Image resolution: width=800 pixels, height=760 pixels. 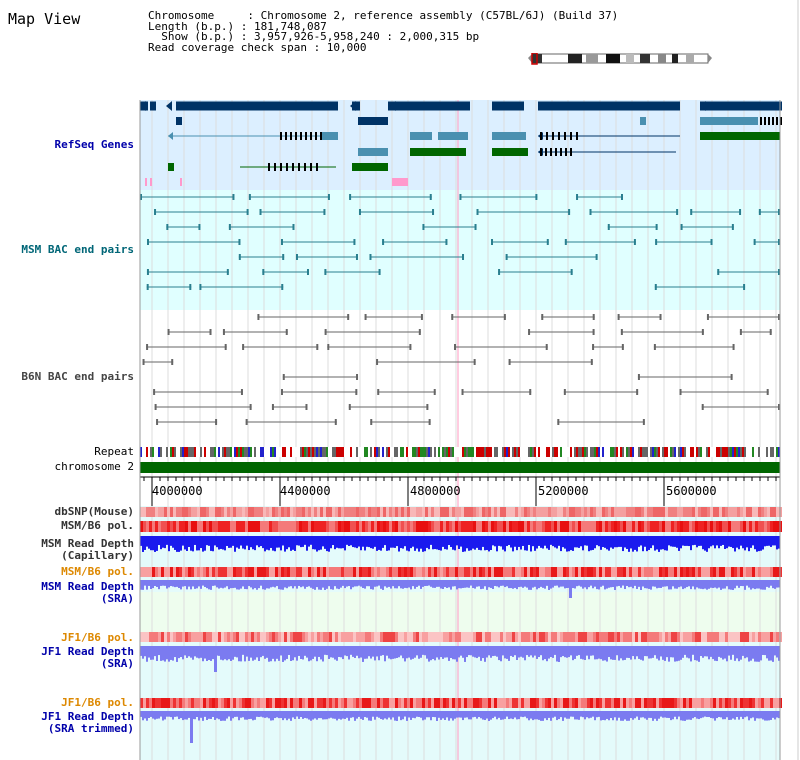 I want to click on track-label-msm-b6-pol-1: MSM/B6 pol., so click(x=97, y=525).